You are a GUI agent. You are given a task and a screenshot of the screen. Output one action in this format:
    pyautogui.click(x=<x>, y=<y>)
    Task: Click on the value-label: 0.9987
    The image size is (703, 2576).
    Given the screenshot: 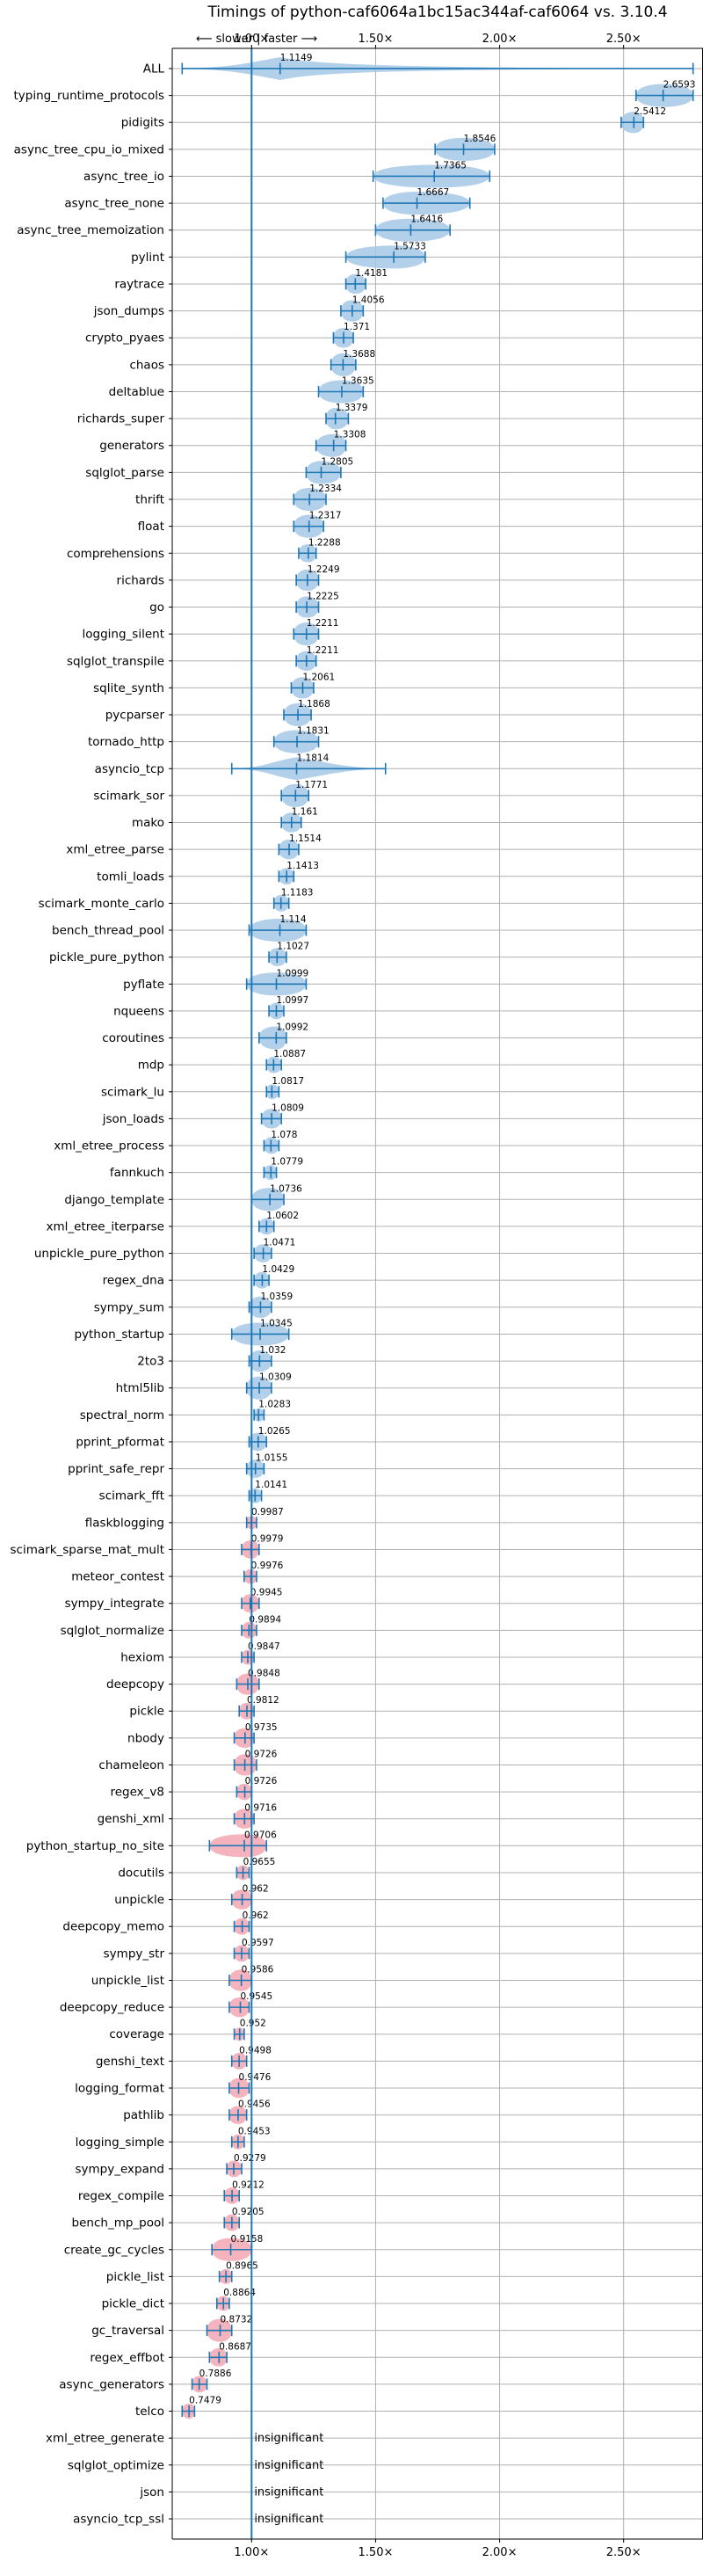 What is the action you would take?
    pyautogui.click(x=267, y=1512)
    